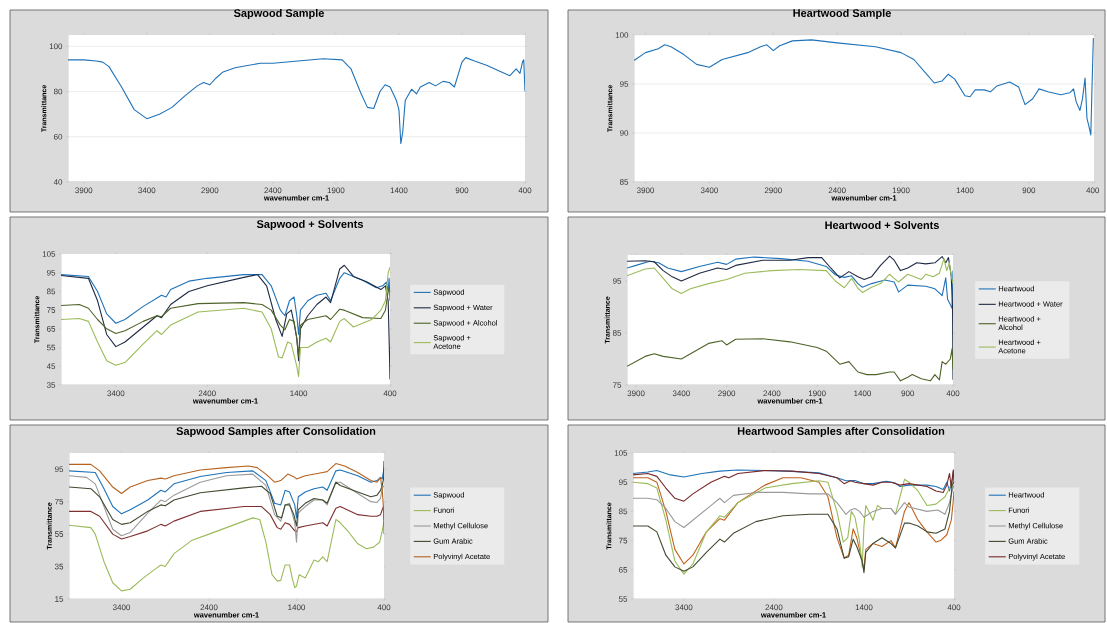 The width and height of the screenshot is (1107, 623). What do you see at coordinates (278, 14) in the screenshot?
I see `chart-title: Sapwood Sample` at bounding box center [278, 14].